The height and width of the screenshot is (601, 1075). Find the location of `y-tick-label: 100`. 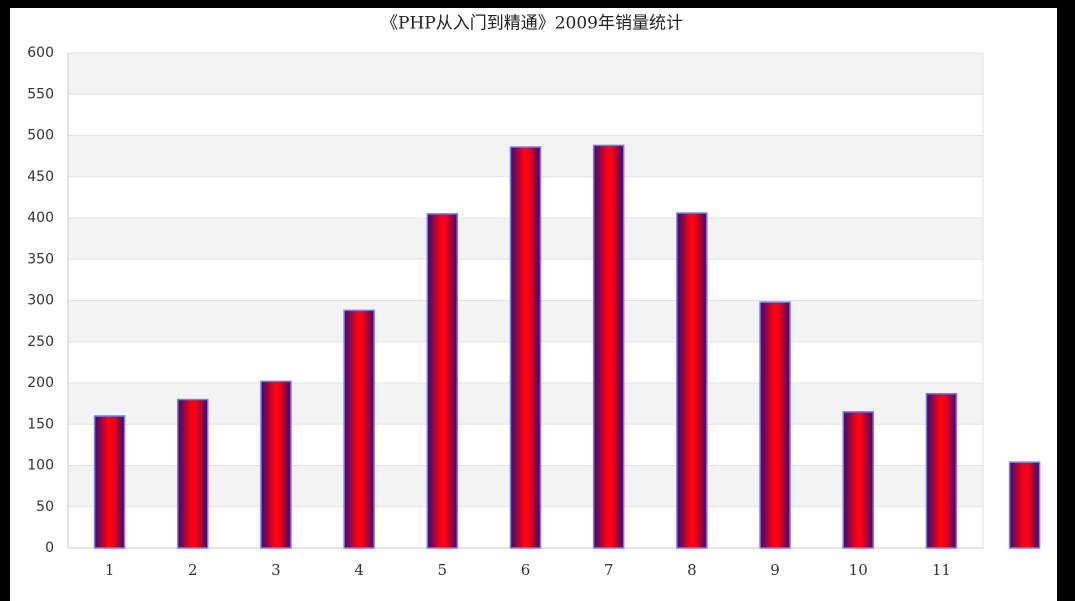

y-tick-label: 100 is located at coordinates (40, 466).